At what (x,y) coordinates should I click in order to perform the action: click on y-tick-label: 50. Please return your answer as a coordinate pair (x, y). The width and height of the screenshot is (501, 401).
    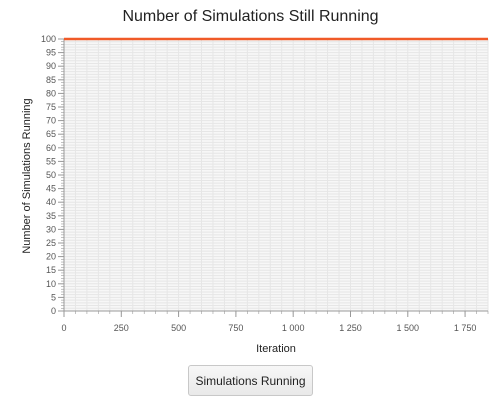
    Looking at the image, I should click on (51, 175).